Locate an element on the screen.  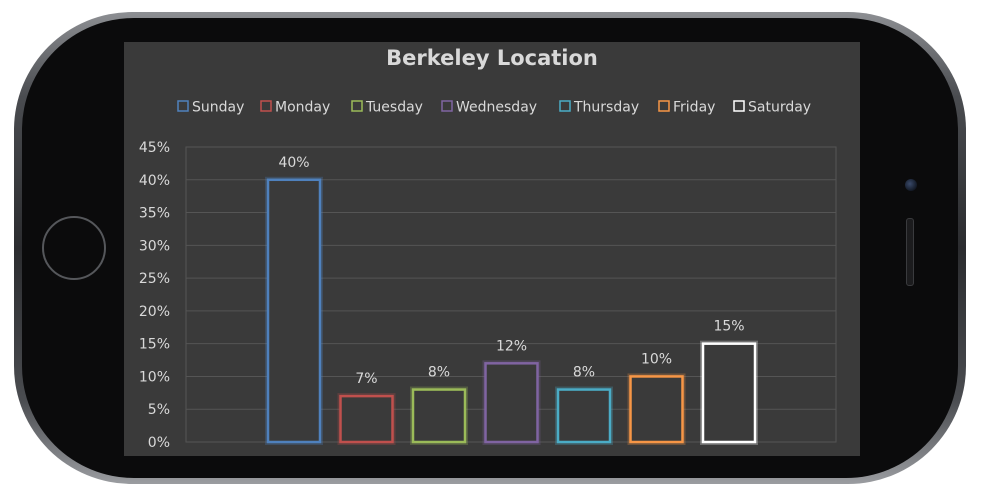
y-tick-label: 0% is located at coordinates (159, 443).